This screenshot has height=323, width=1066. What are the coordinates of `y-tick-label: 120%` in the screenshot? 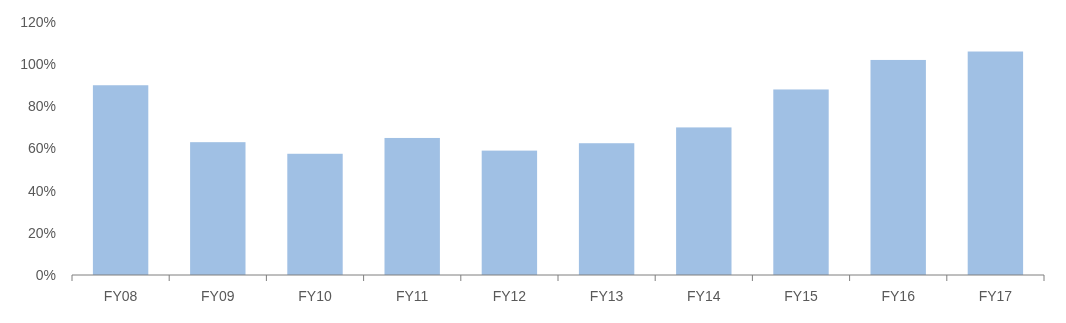 It's located at (38, 21).